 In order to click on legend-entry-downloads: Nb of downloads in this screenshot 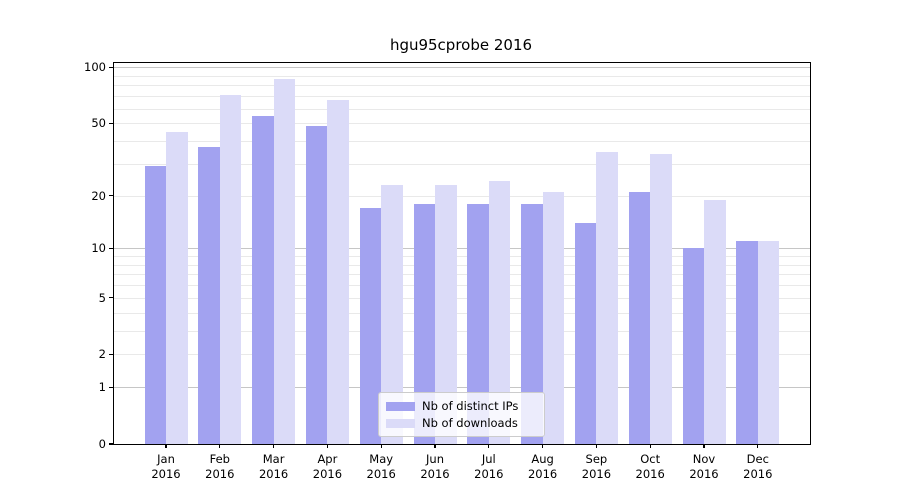, I will do `click(461, 423)`.